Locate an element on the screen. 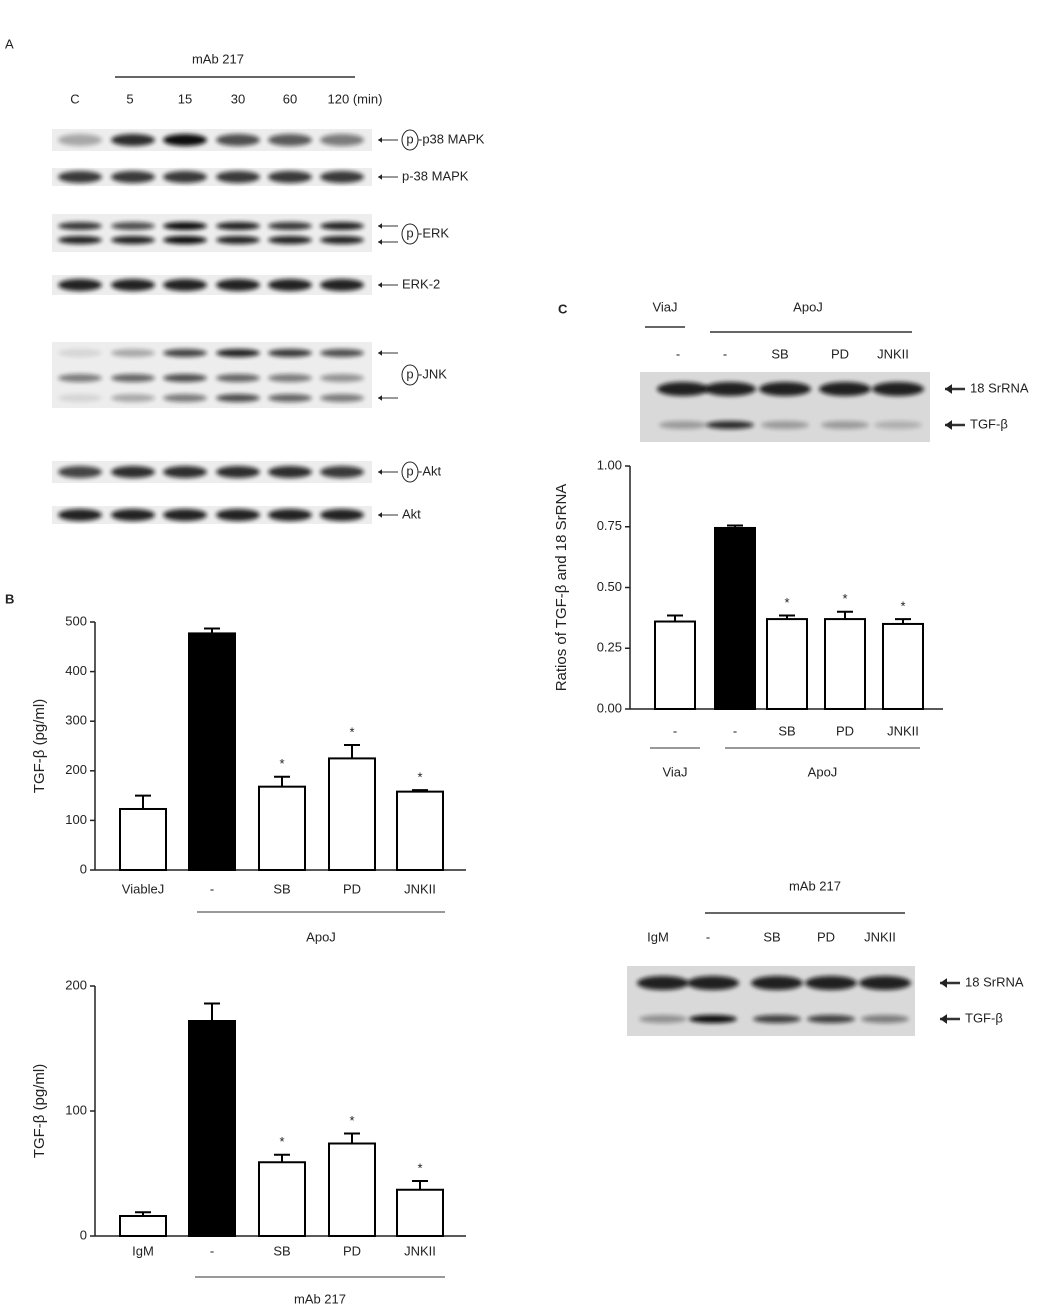 Image resolution: width=1050 pixels, height=1313 pixels. y-tick-label: 200 is located at coordinates (76, 769).